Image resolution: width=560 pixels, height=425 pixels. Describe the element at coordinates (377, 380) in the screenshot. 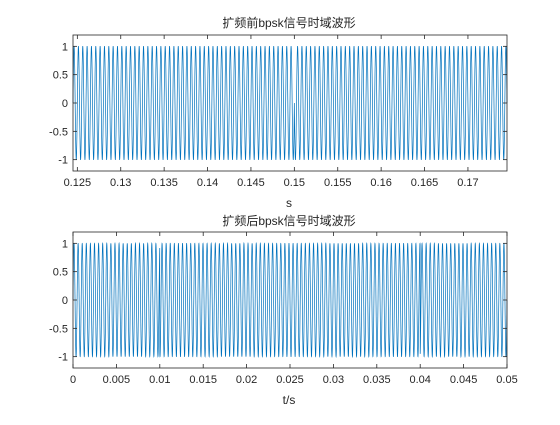

I see `x-tick-label: 0.035` at that location.